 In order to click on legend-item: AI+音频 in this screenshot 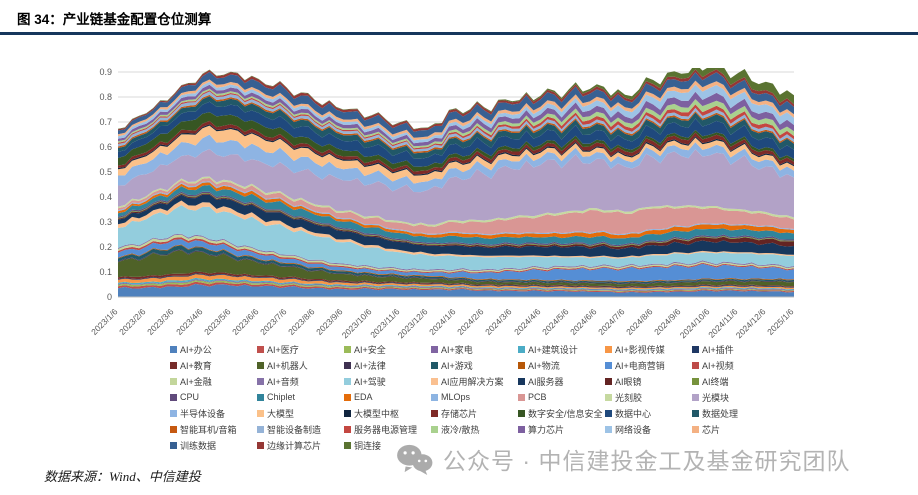, I will do `click(300, 381)`.